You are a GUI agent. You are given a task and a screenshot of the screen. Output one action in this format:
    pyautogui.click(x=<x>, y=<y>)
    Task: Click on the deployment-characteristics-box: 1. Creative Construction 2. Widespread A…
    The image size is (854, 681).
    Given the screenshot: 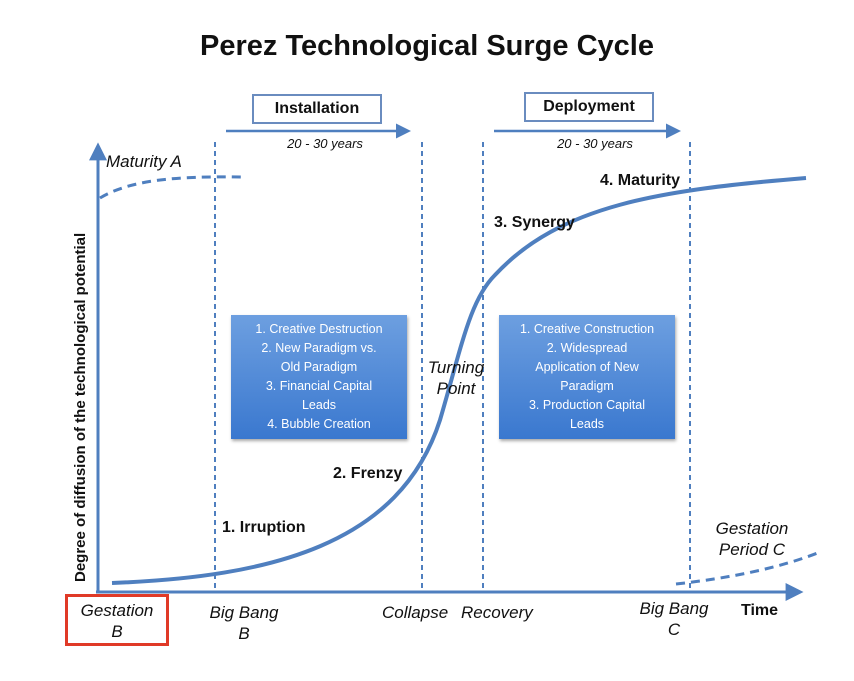 What is the action you would take?
    pyautogui.click(x=587, y=377)
    